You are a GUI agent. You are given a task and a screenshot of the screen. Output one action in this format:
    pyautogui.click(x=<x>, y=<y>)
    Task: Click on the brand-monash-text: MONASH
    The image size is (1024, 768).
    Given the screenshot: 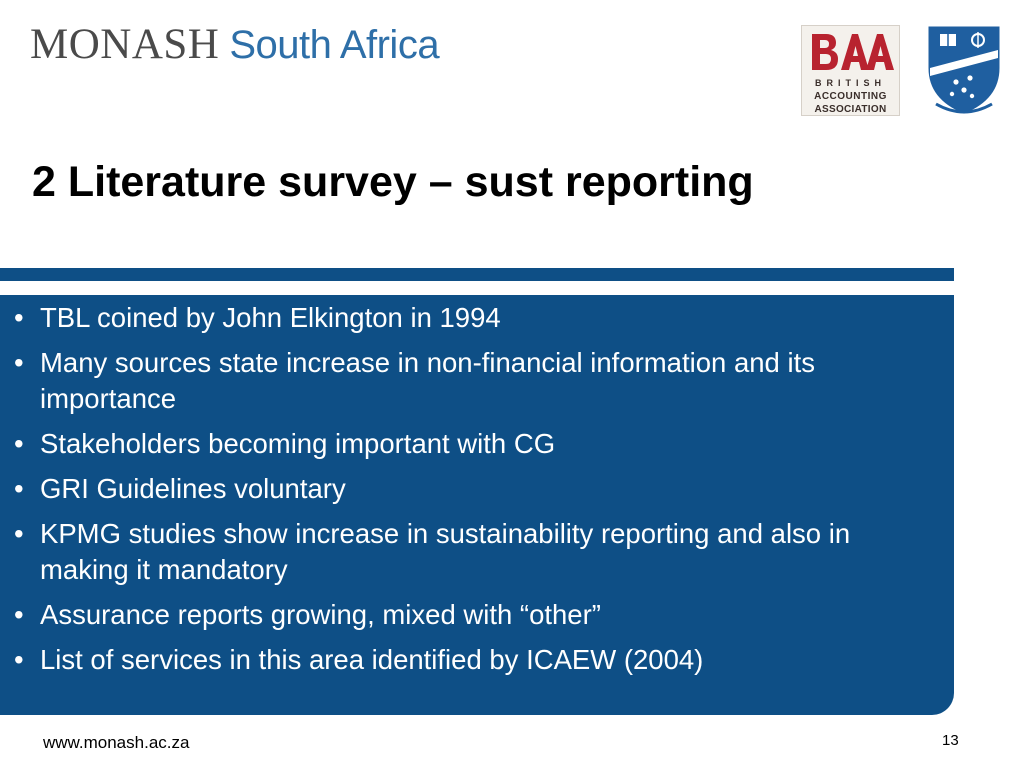 What is the action you would take?
    pyautogui.click(x=125, y=44)
    